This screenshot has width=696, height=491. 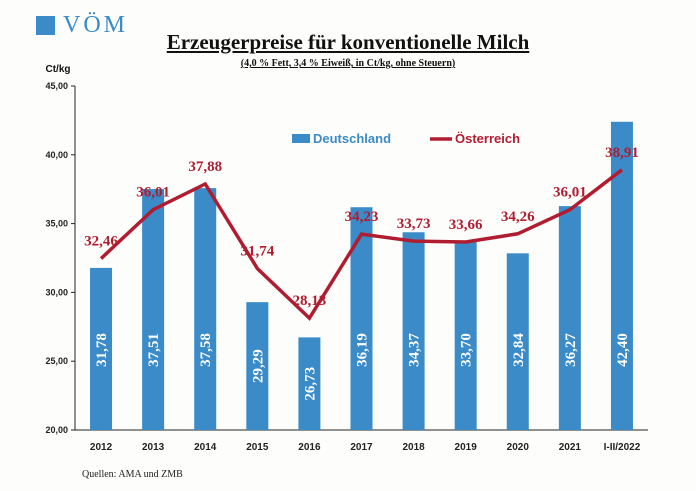 What do you see at coordinates (487, 138) in the screenshot?
I see `legend-label-oesterreich: Österreich` at bounding box center [487, 138].